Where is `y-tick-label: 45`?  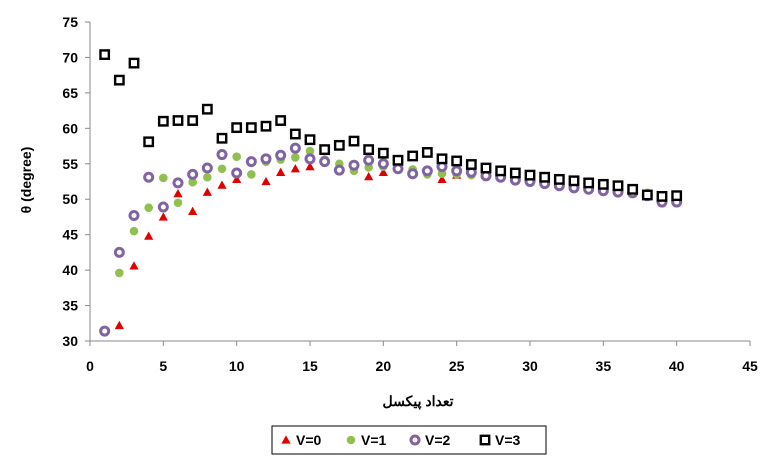 y-tick-label: 45 is located at coordinates (70, 235).